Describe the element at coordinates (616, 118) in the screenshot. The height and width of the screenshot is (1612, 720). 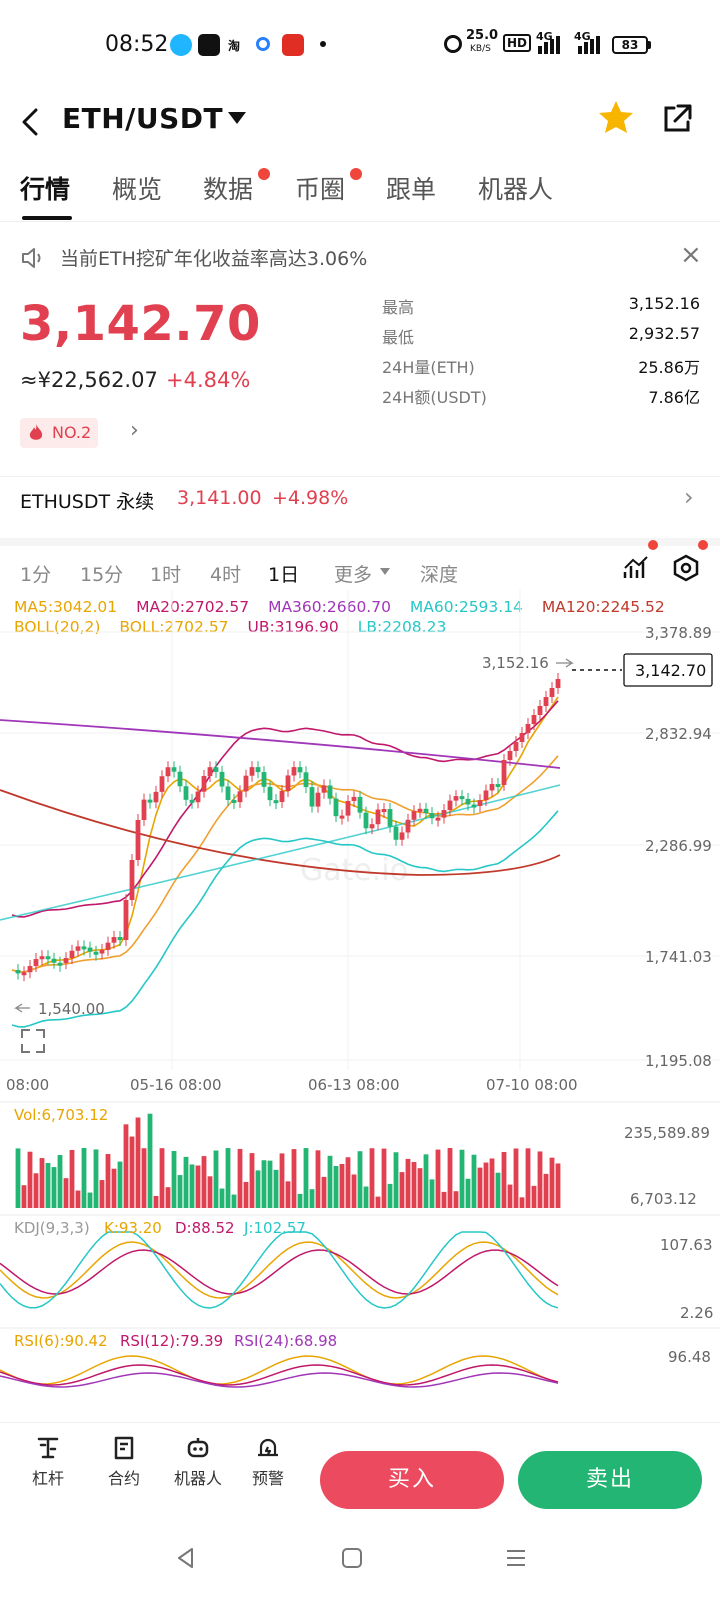
I see `favorite-star-icon` at that location.